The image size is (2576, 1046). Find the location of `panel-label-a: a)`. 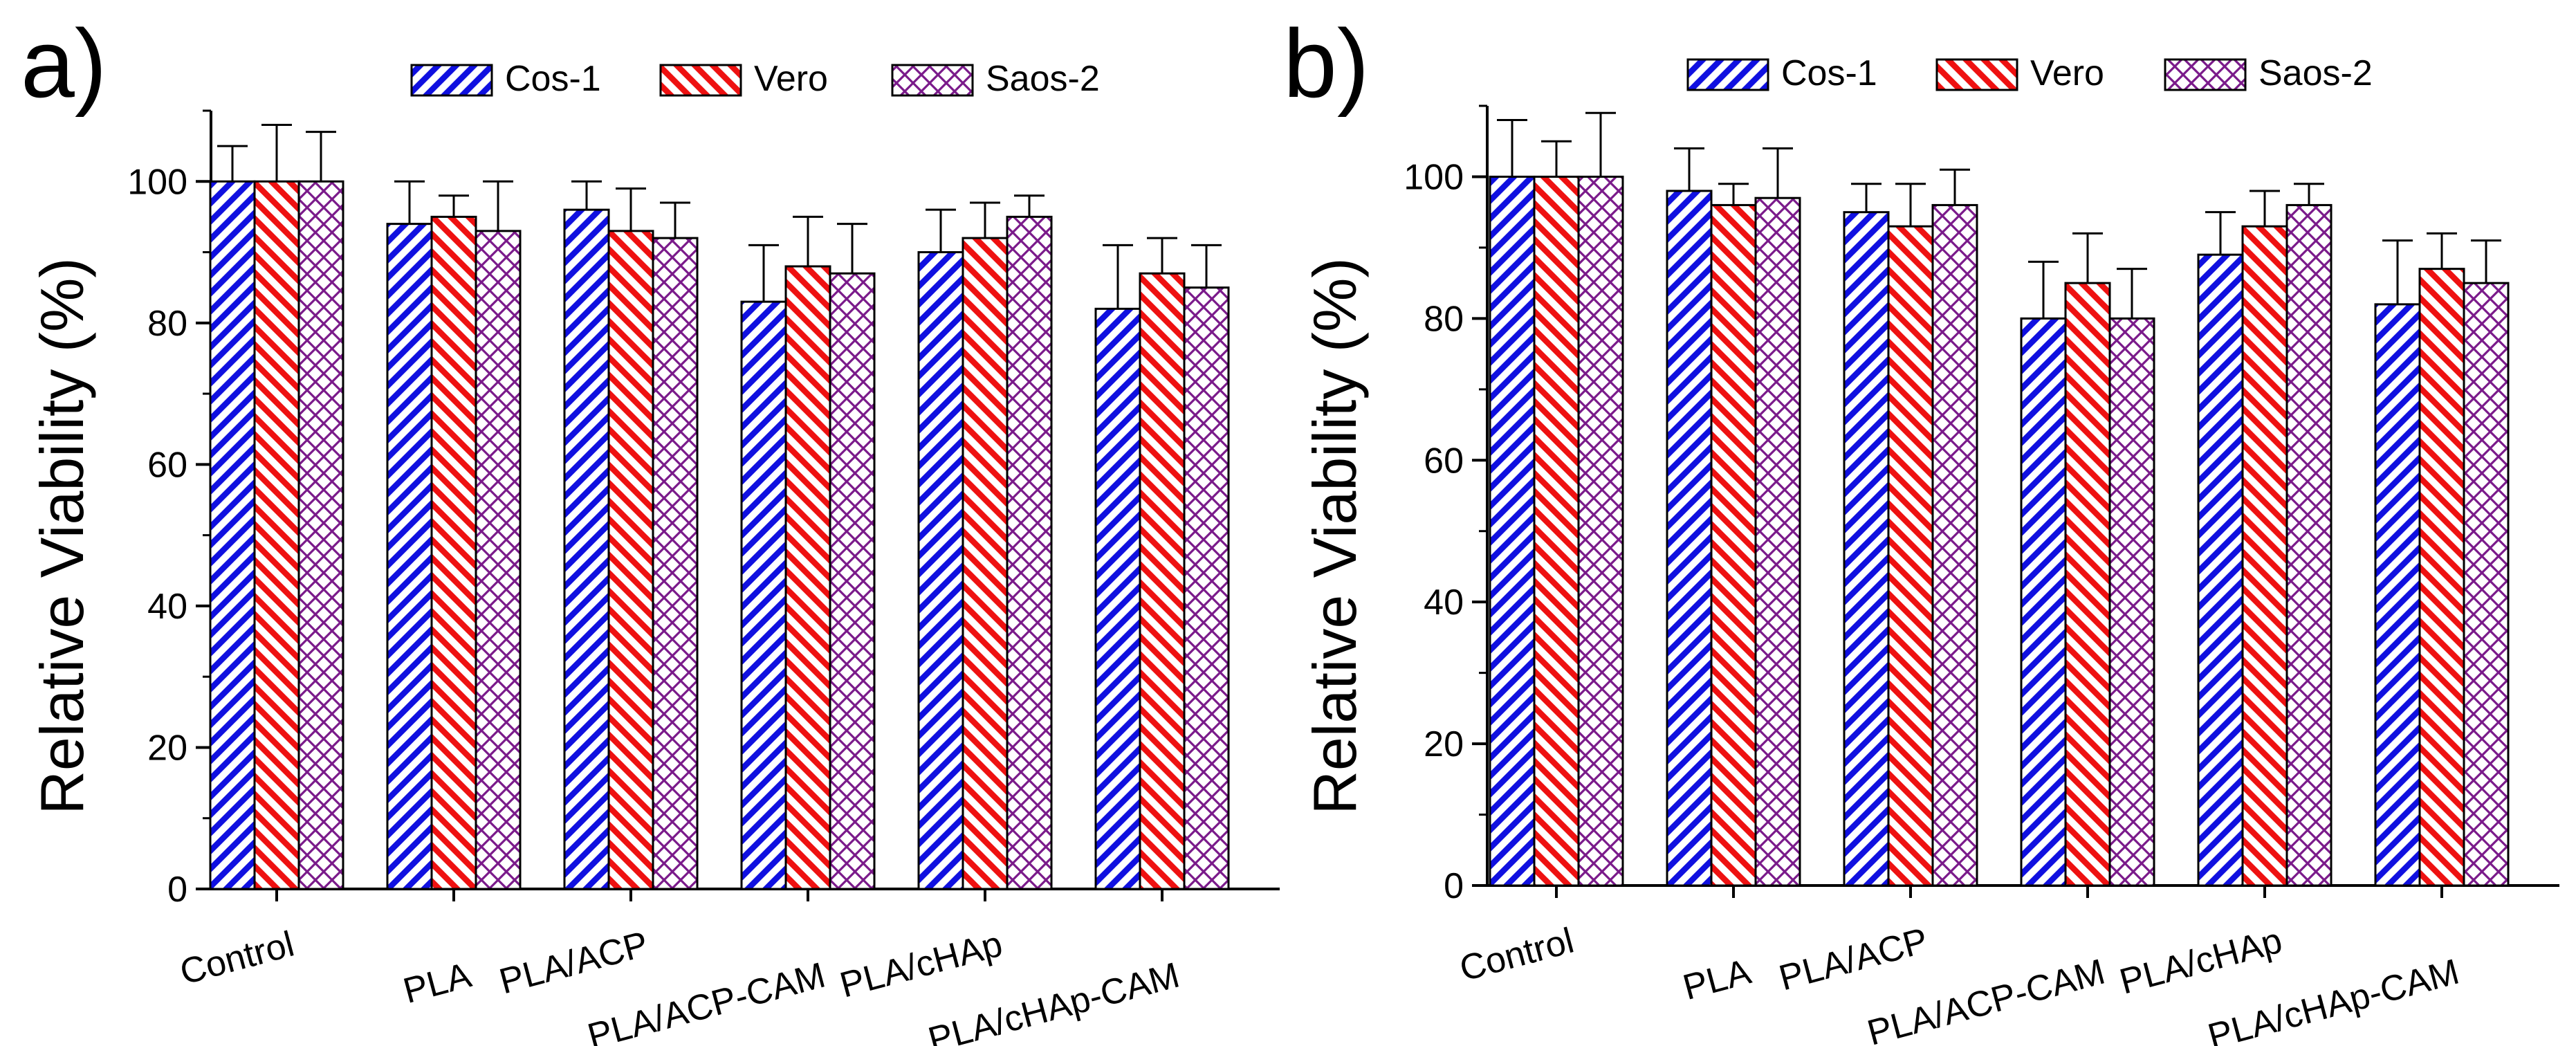

panel-label-a: a) is located at coordinates (64, 63).